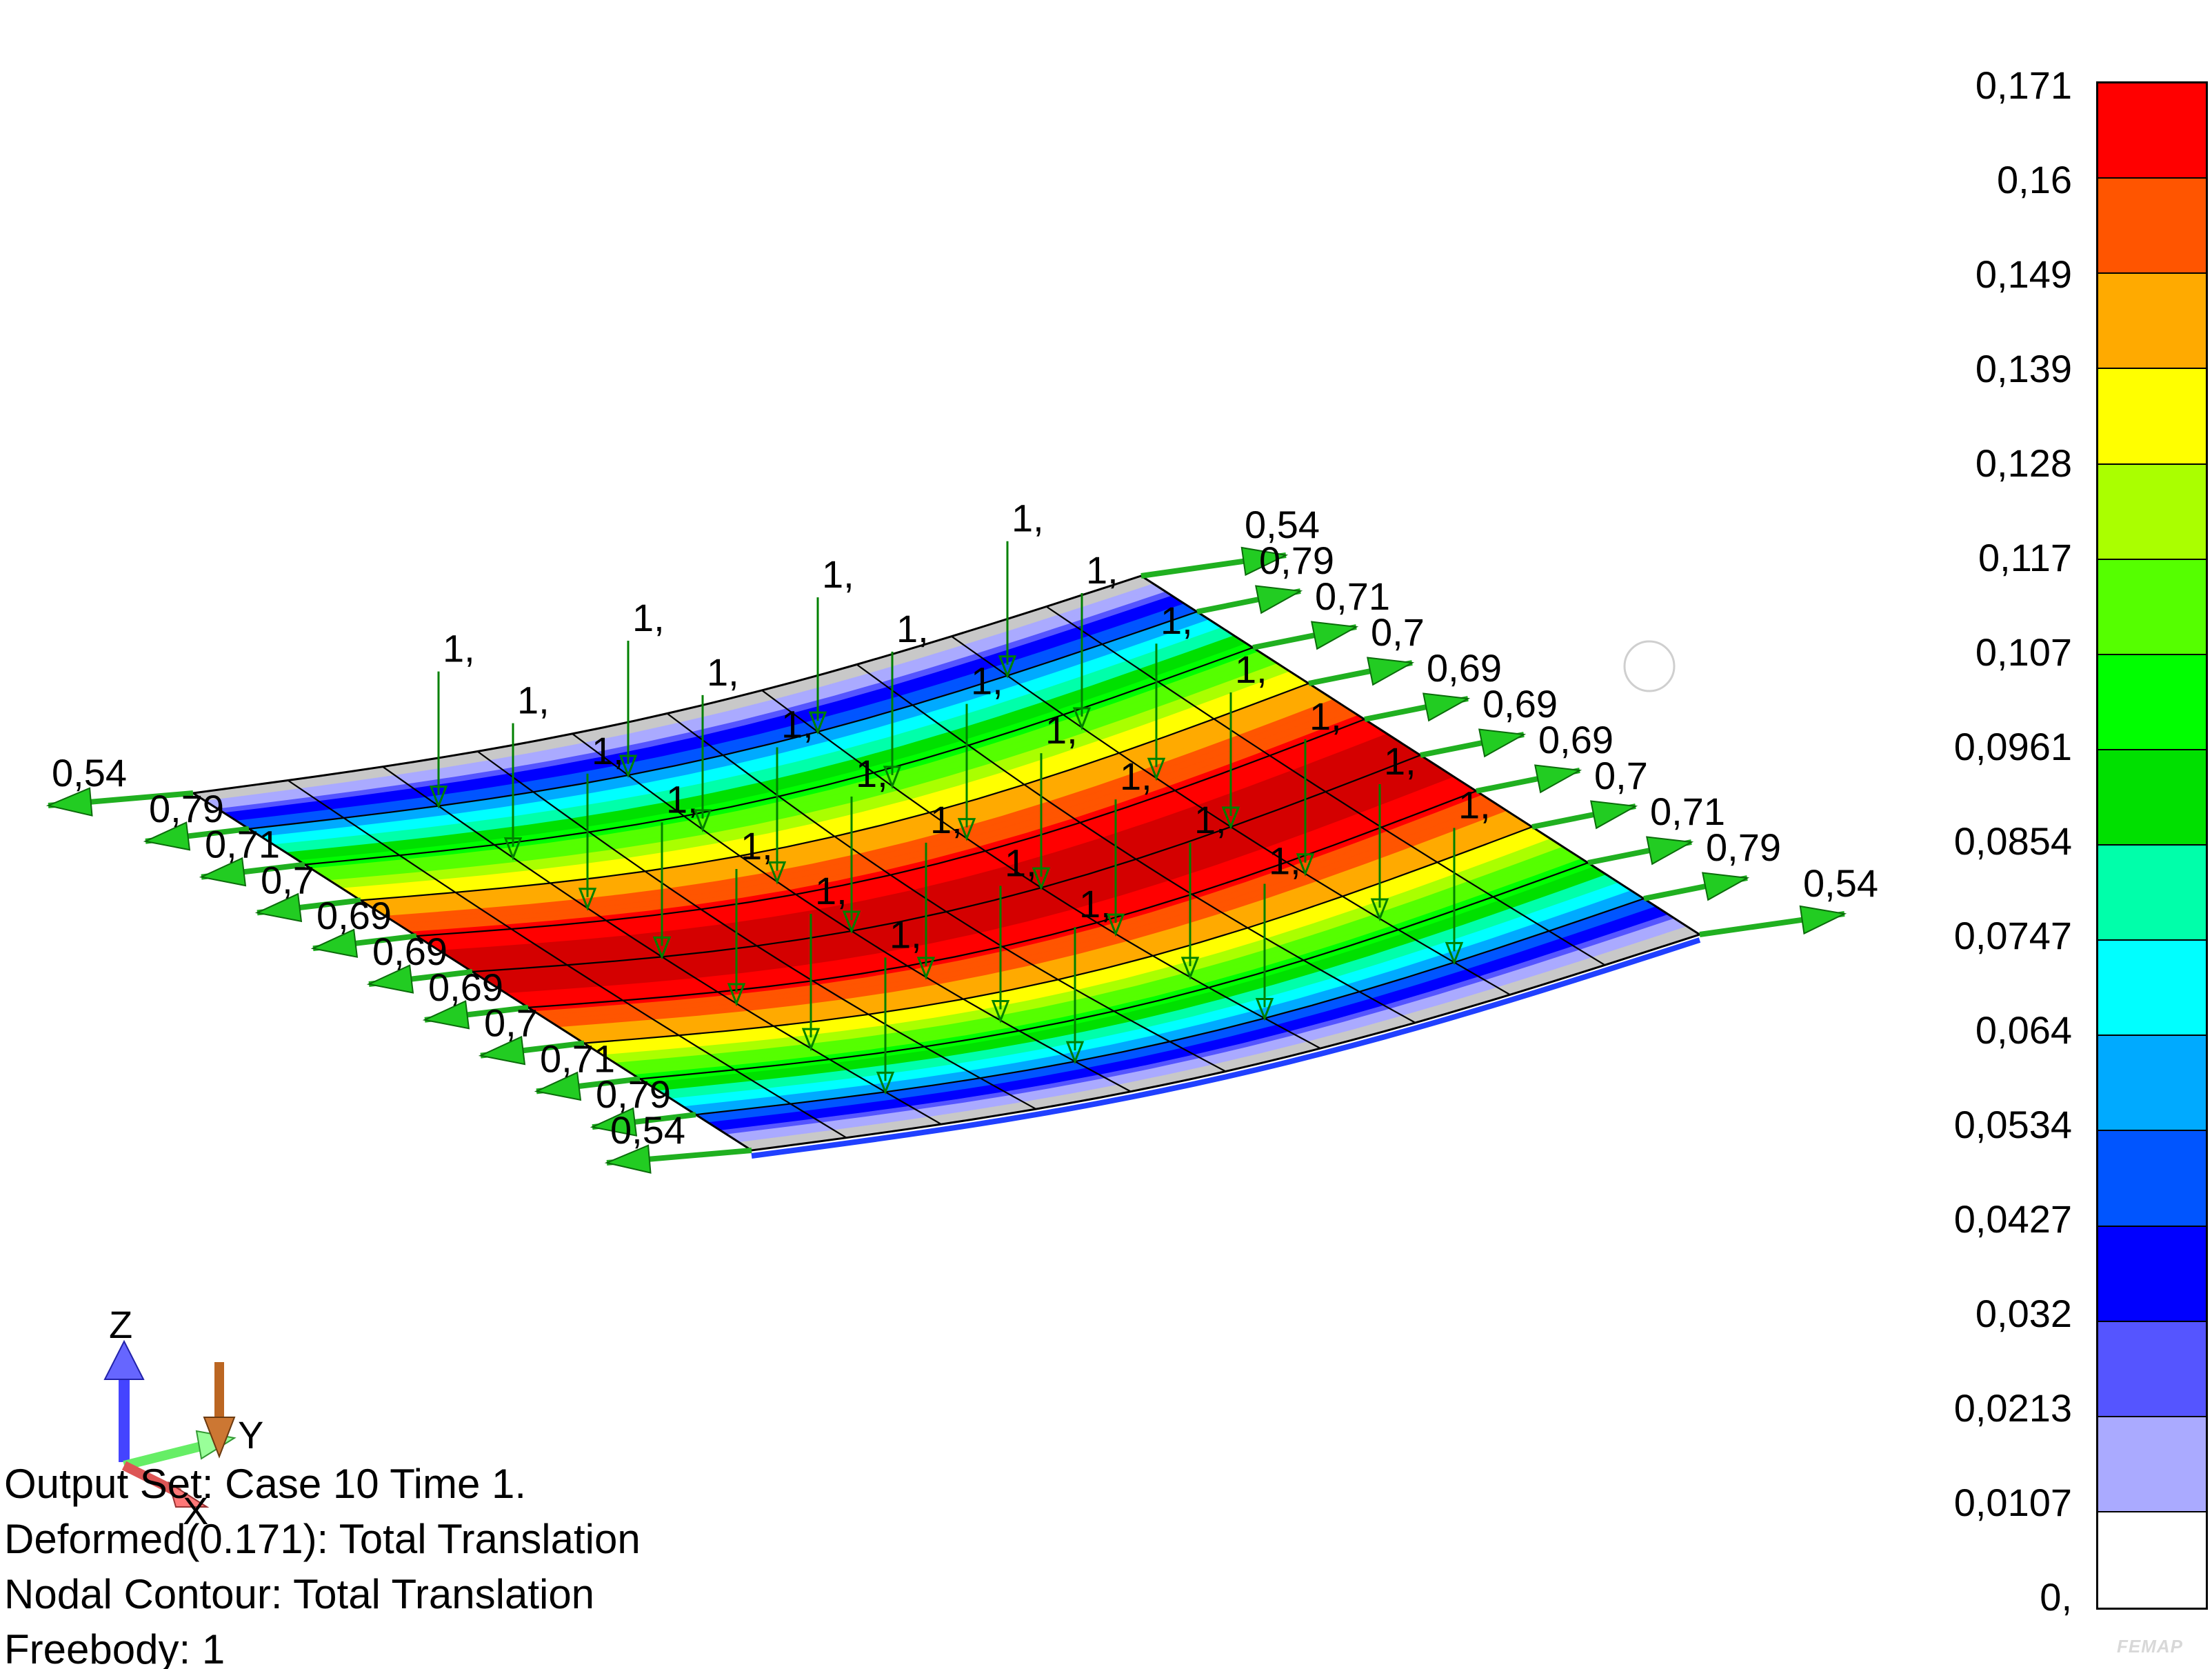  I want to click on triad-z-label: Z, so click(120, 1325).